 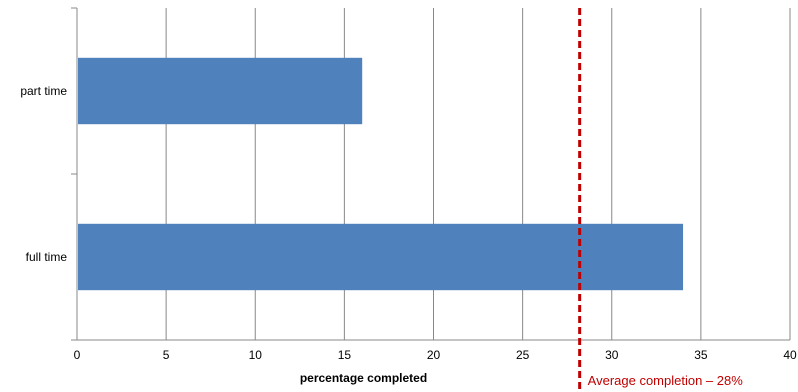 I want to click on bar-part-time, so click(x=220, y=91).